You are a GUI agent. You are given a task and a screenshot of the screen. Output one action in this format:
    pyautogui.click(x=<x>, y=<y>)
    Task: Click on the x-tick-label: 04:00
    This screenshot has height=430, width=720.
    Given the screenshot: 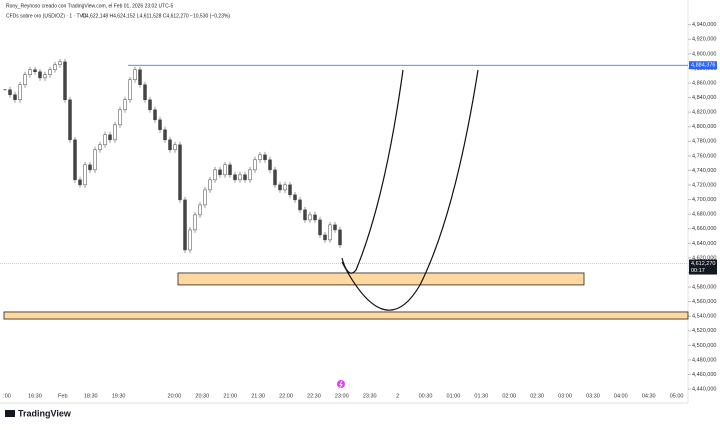 What is the action you would take?
    pyautogui.click(x=621, y=396)
    